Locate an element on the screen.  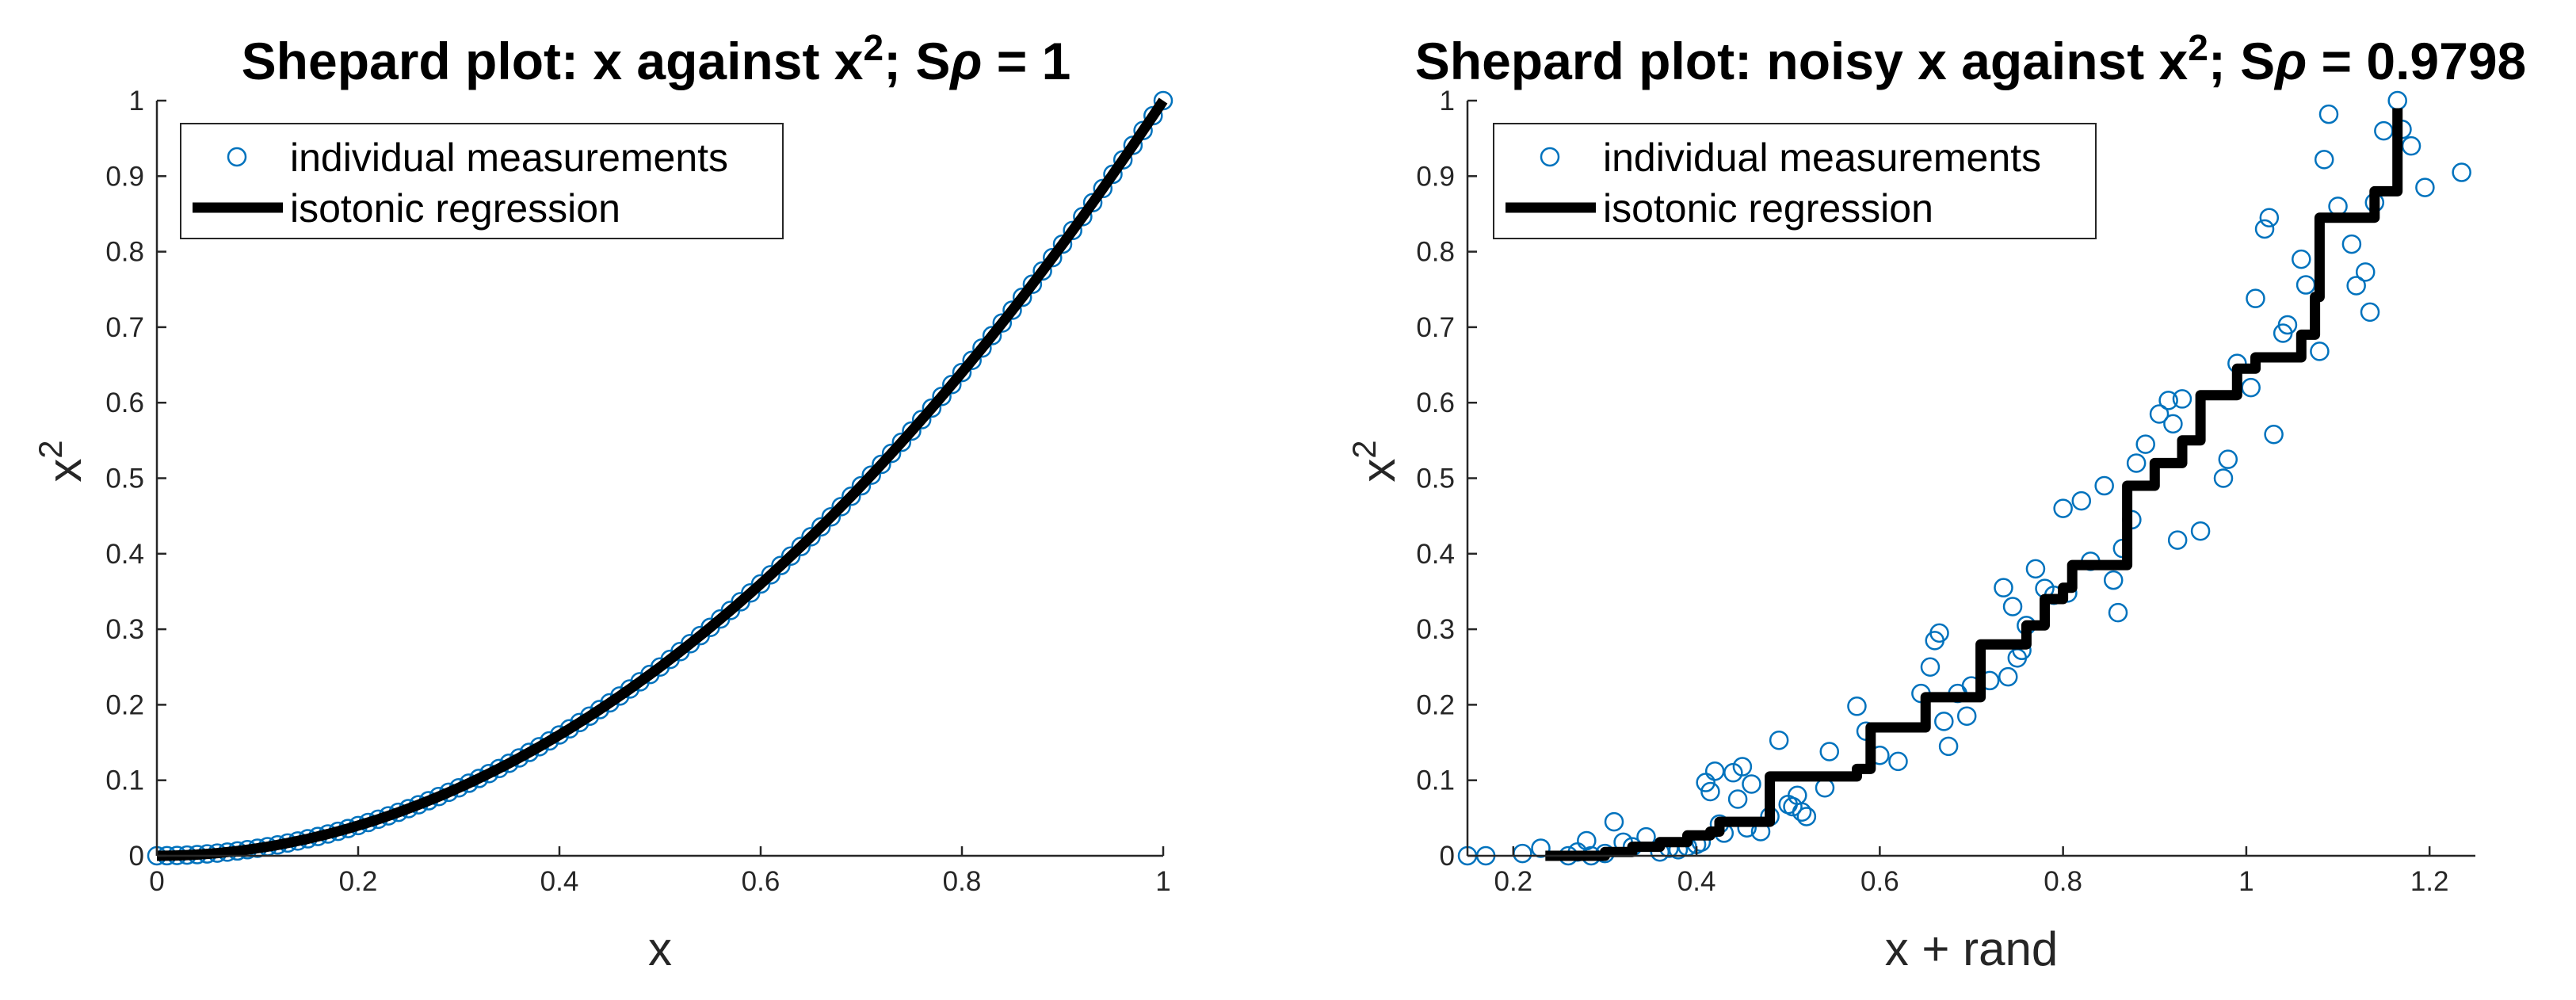
right-y-tick-label: 0.6 is located at coordinates (1435, 402).